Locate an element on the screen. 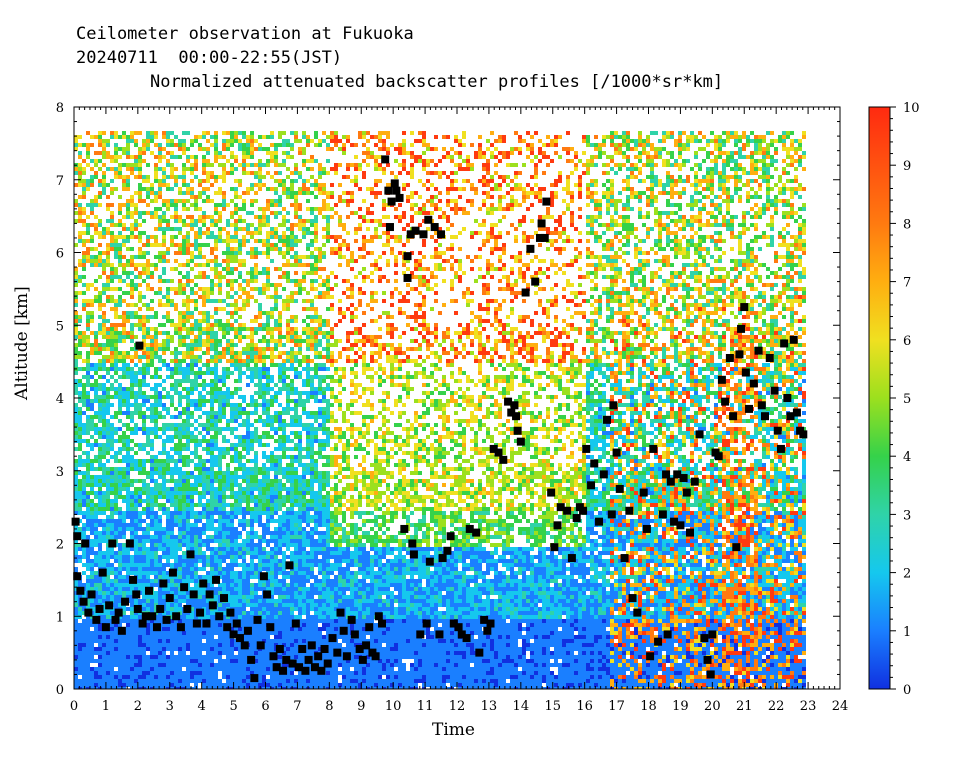 The width and height of the screenshot is (960, 770). colorbar-tick-label: 3 is located at coordinates (907, 515).